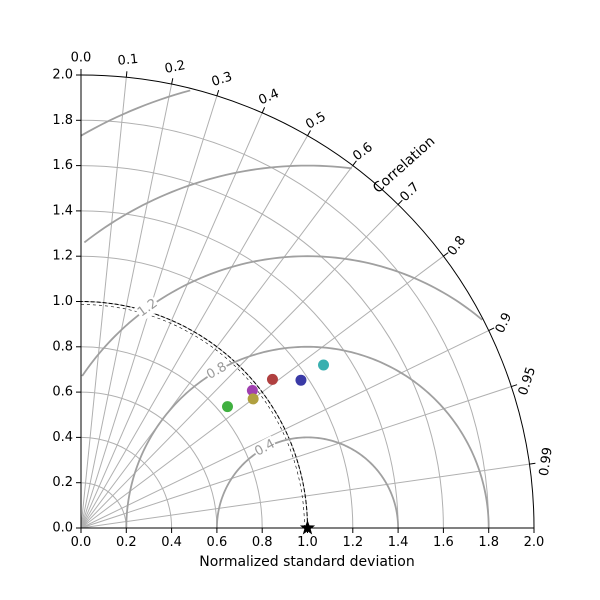 The height and width of the screenshot is (600, 600). I want to click on y-tick-label: 0.4, so click(62, 437).